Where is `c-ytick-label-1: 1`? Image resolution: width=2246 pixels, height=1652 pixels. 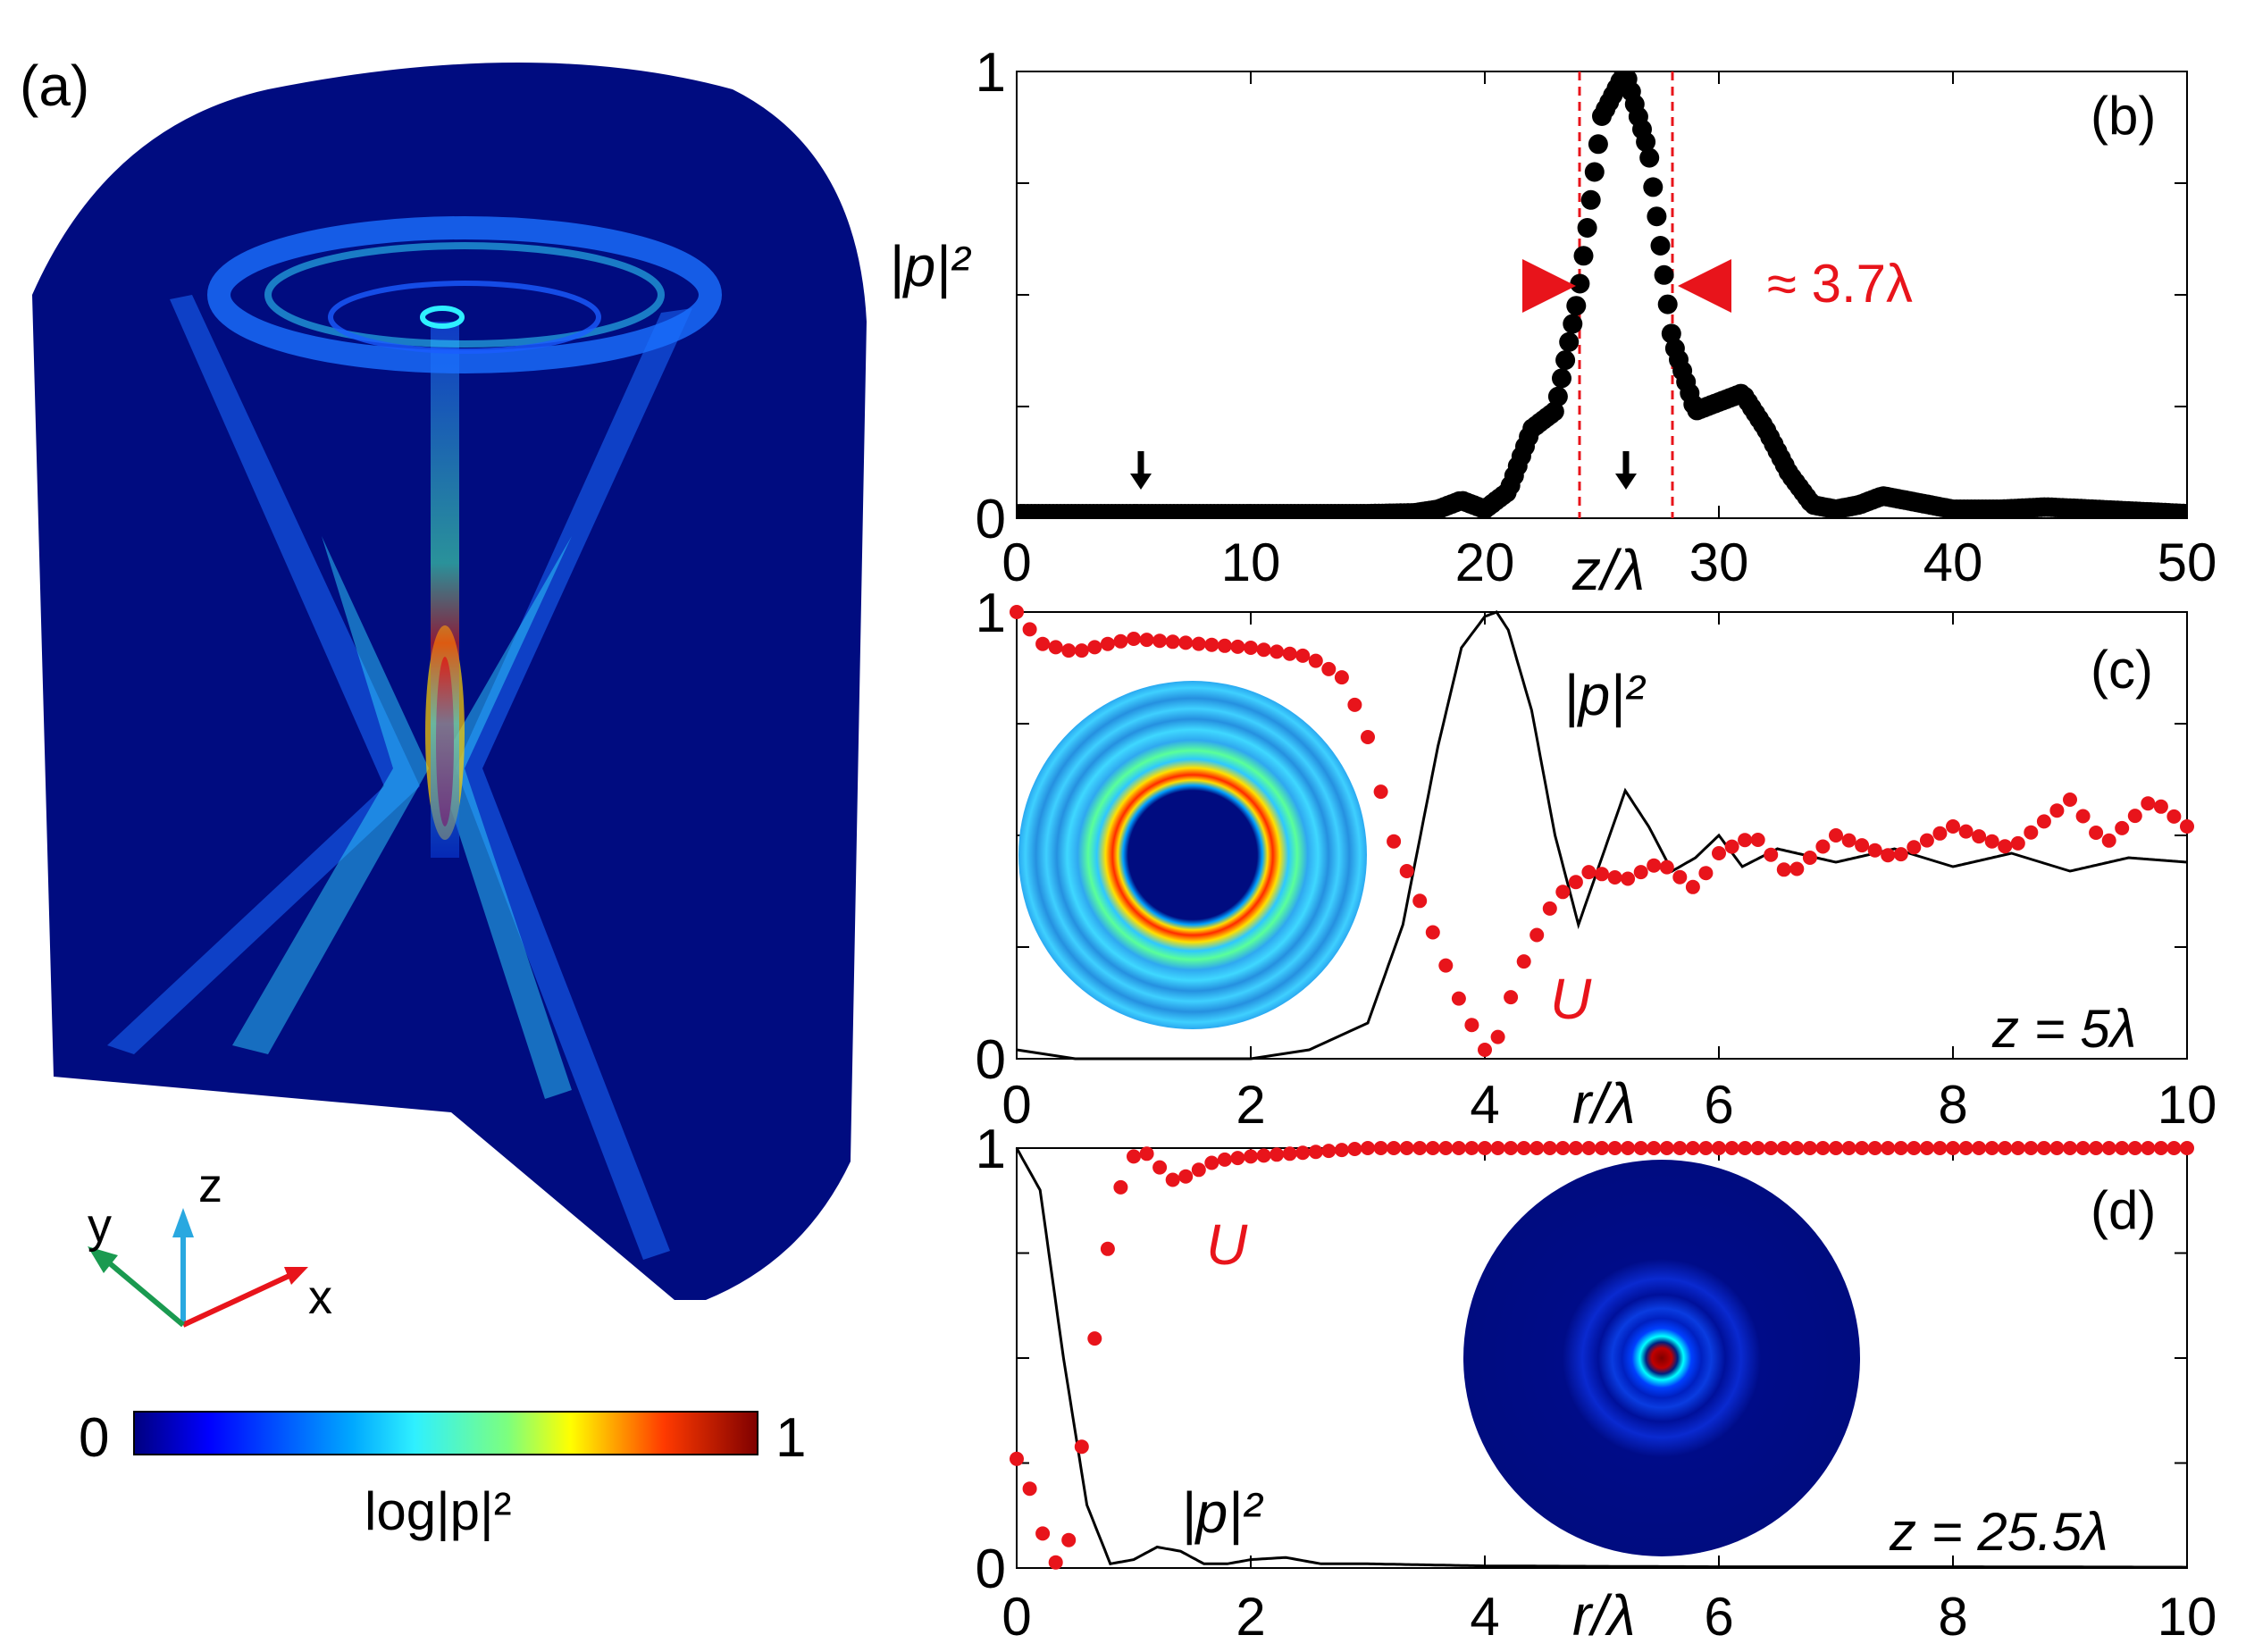
c-ytick-label-1: 1 is located at coordinates (991, 613).